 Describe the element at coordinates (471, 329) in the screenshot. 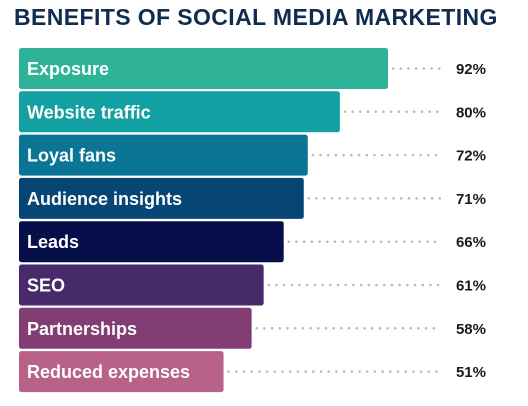

I see `value-label: 58%` at that location.